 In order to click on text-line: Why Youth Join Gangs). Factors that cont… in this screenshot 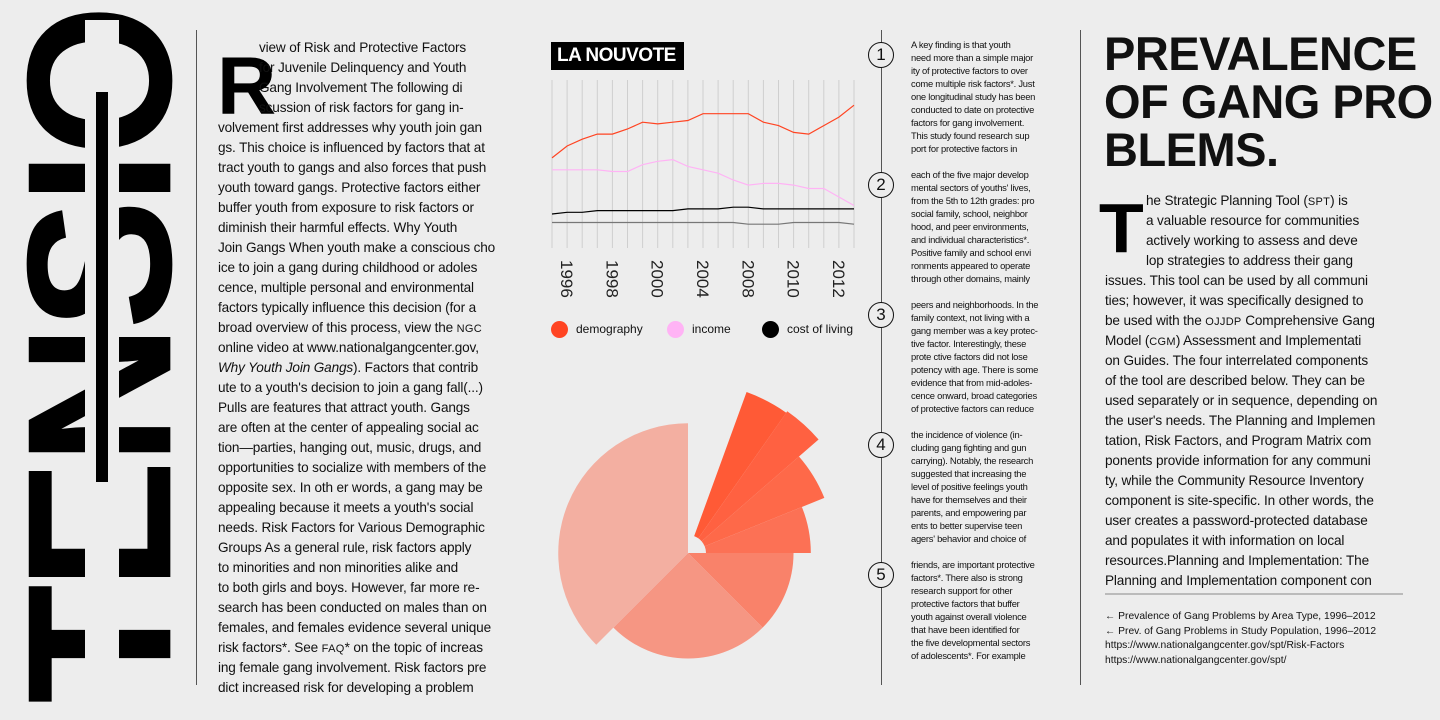, I will do `click(356, 368)`.